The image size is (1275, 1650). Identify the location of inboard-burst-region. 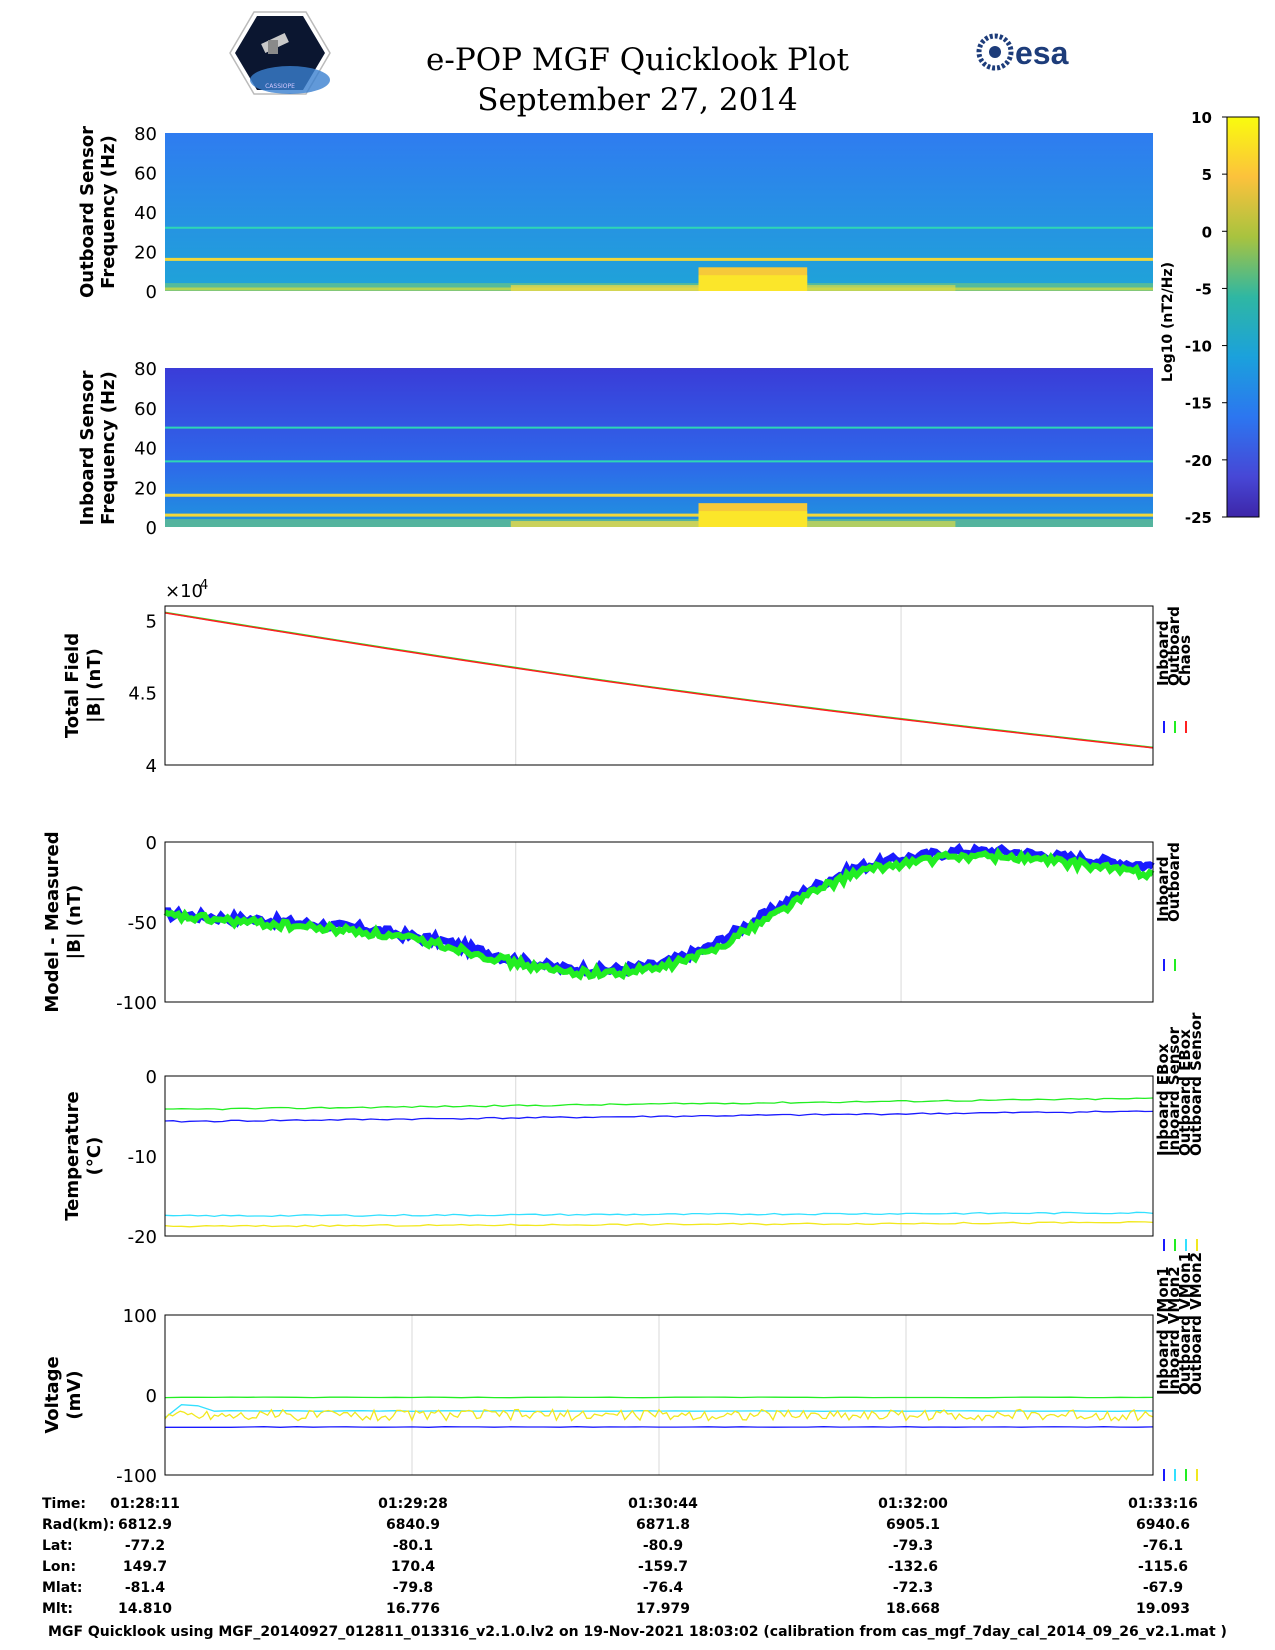
(733, 515).